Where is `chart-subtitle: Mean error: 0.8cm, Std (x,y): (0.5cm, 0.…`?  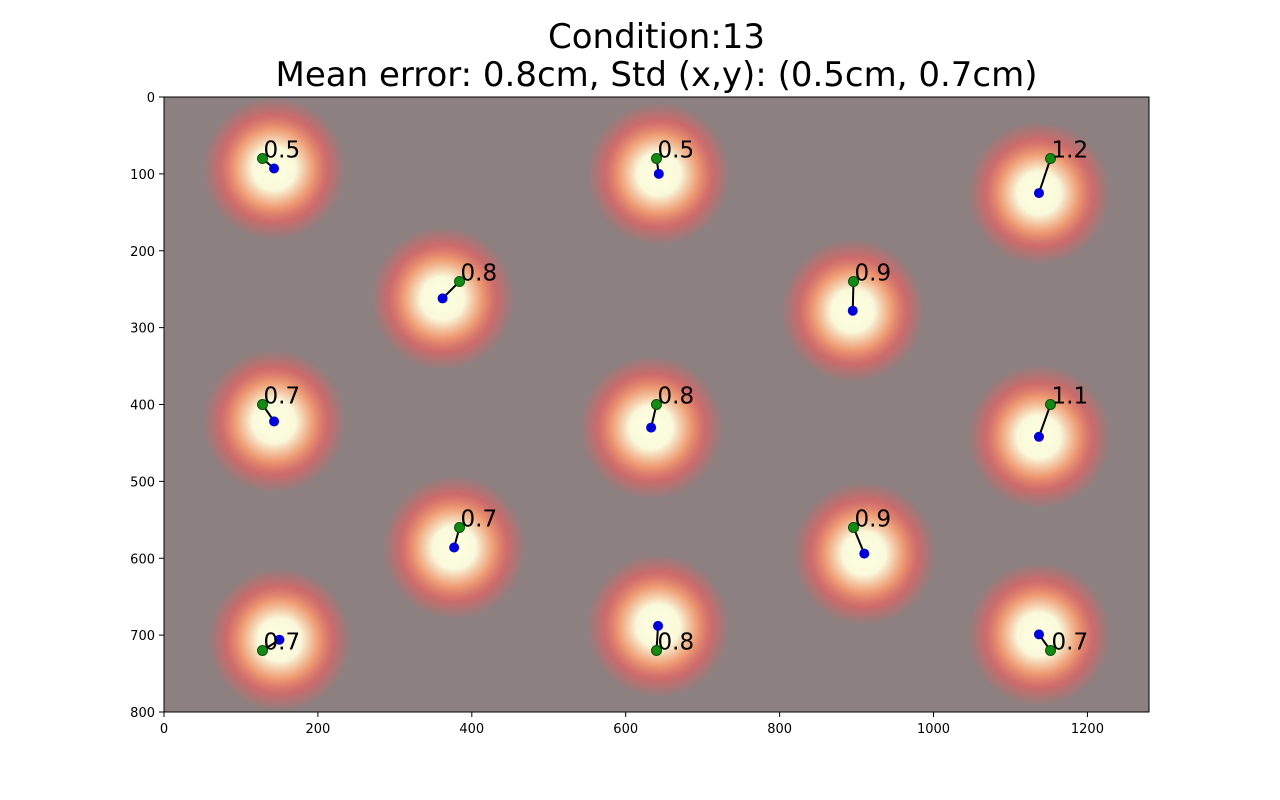
chart-subtitle: Mean error: 0.8cm, Std (x,y): (0.5cm, 0.… is located at coordinates (656, 75).